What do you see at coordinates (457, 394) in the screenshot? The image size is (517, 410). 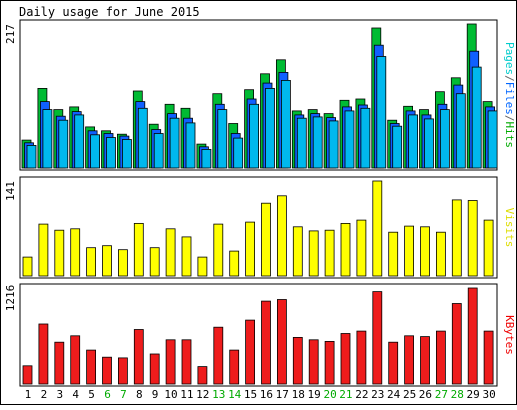 I see `x-tick-label: 28` at bounding box center [457, 394].